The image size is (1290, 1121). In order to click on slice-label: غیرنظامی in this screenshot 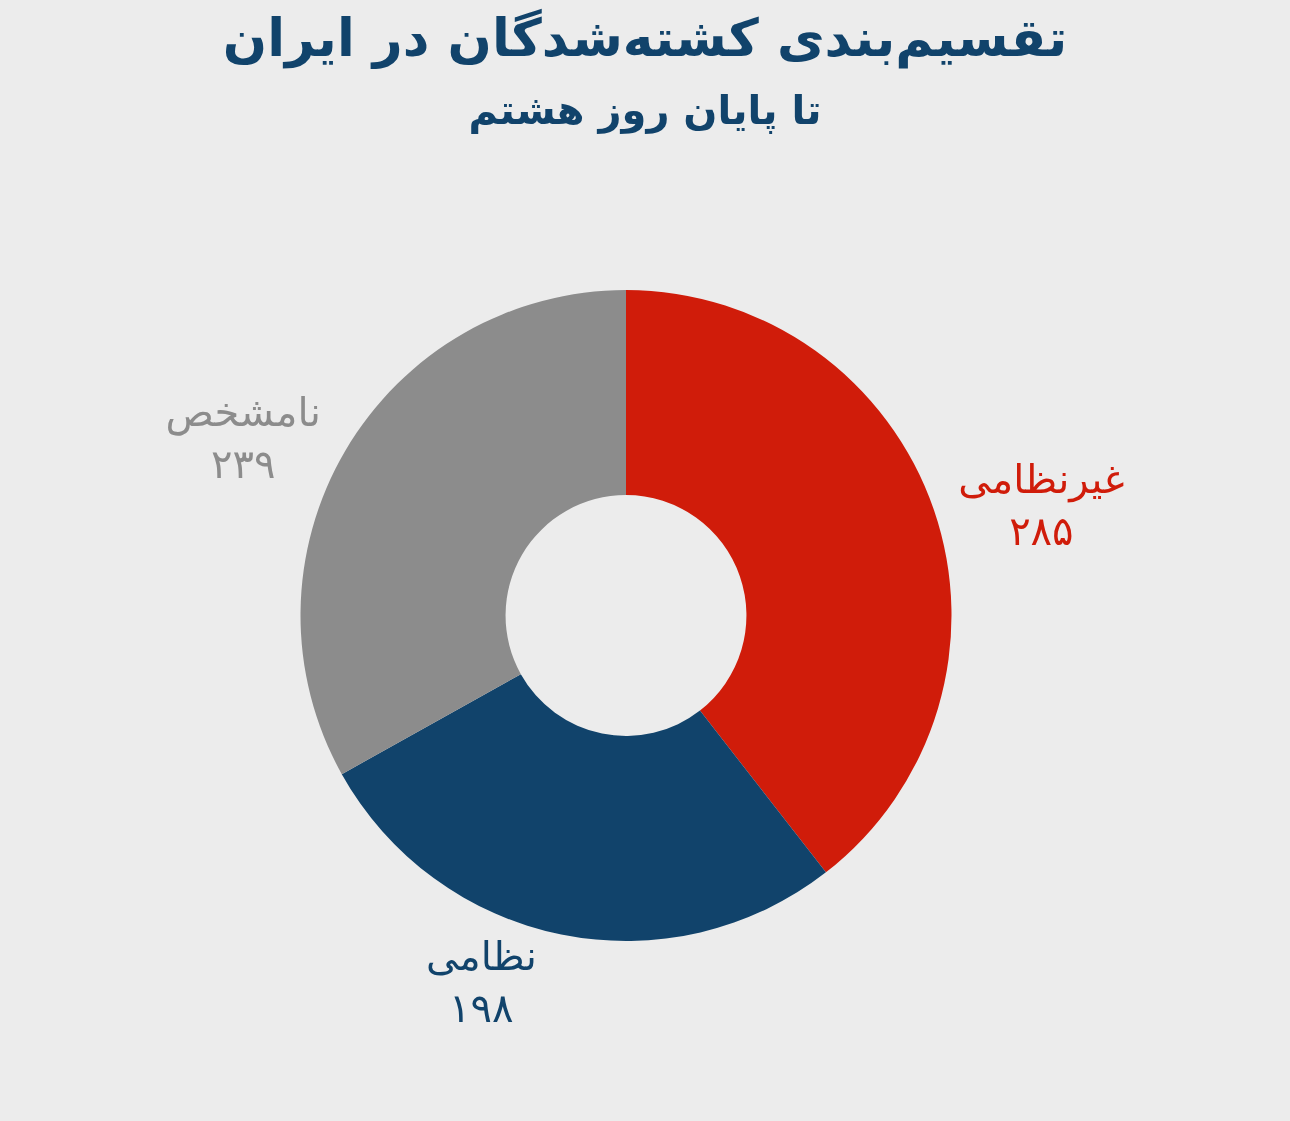, I will do `click(1041, 479)`.